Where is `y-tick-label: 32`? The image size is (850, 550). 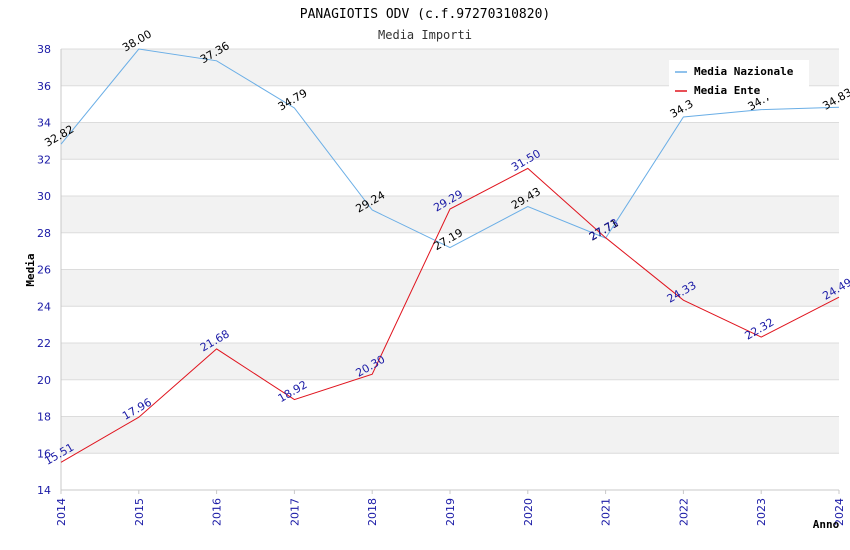 y-tick-label: 32 is located at coordinates (44, 159).